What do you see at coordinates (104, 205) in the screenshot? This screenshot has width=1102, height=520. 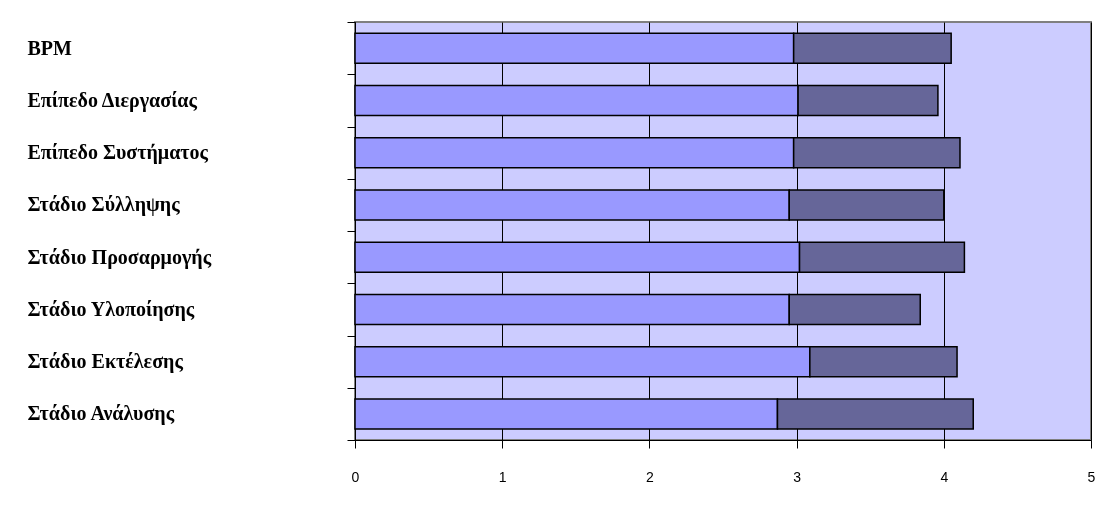 I see `y-tick-label: Στάδιο Σύλληψης` at bounding box center [104, 205].